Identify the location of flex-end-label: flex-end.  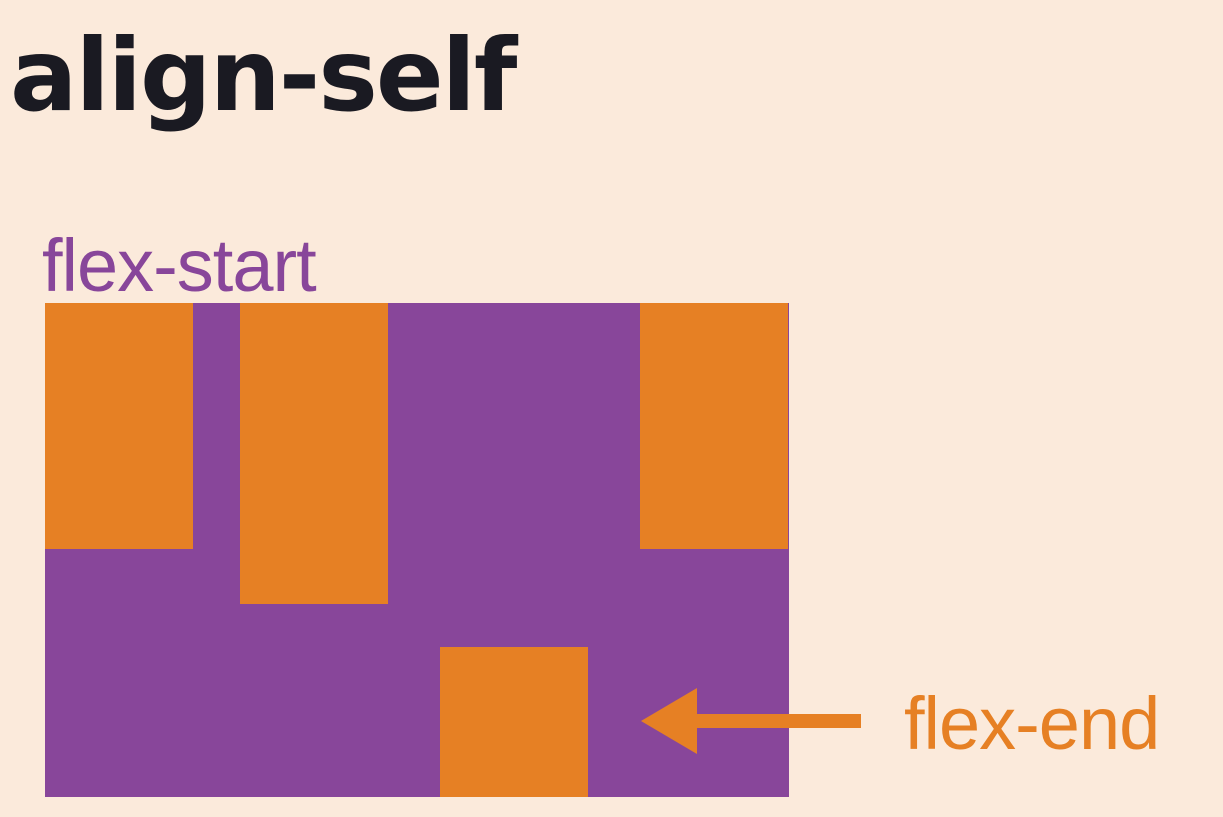
(1032, 723).